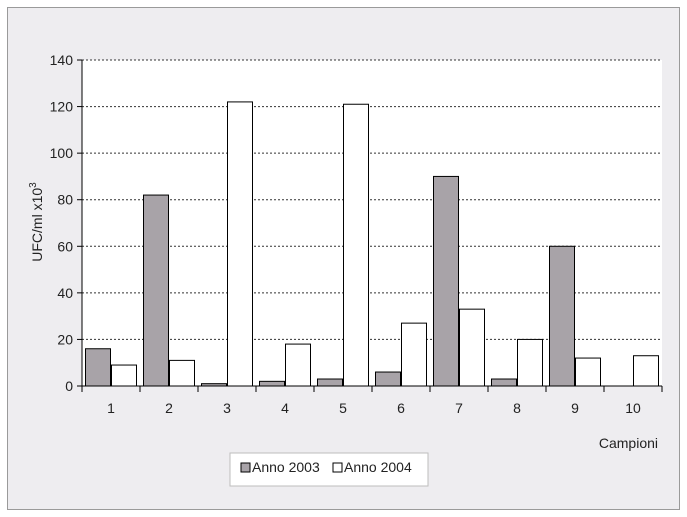 The width and height of the screenshot is (687, 517). What do you see at coordinates (111, 408) in the screenshot?
I see `x-tick-label: 1` at bounding box center [111, 408].